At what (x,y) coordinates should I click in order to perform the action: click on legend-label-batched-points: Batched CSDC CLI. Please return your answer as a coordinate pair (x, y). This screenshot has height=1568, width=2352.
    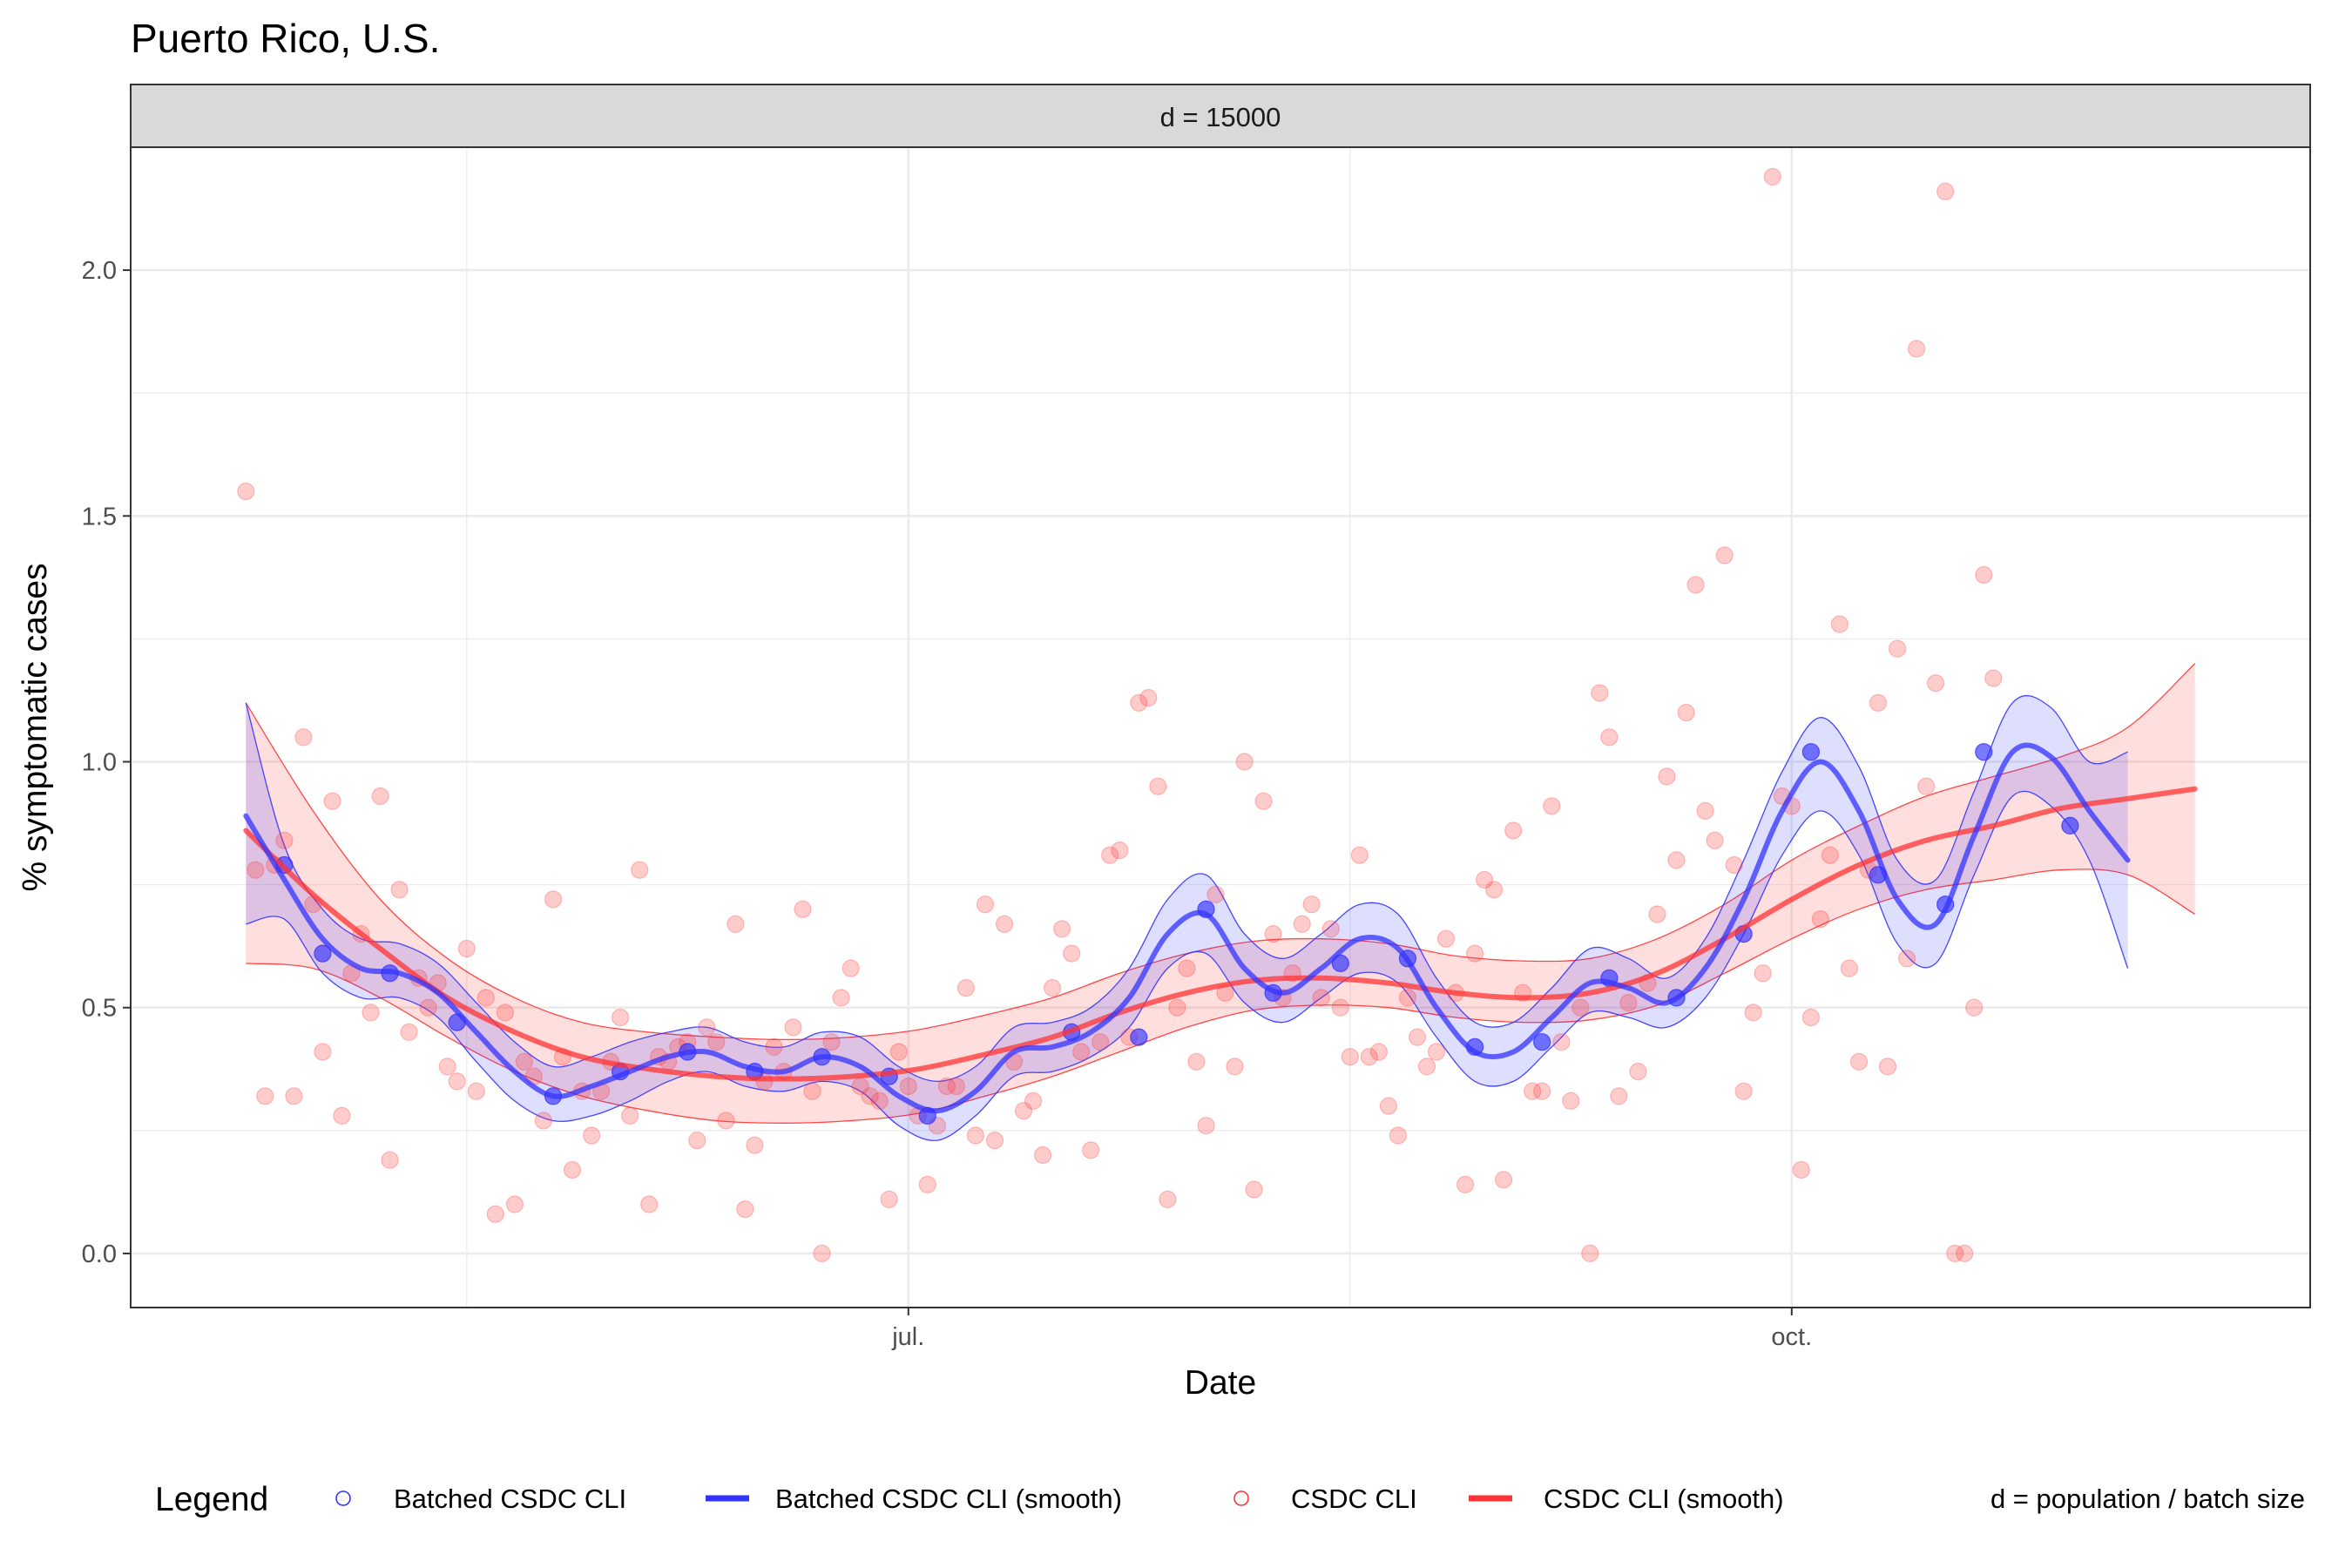
    Looking at the image, I should click on (510, 1499).